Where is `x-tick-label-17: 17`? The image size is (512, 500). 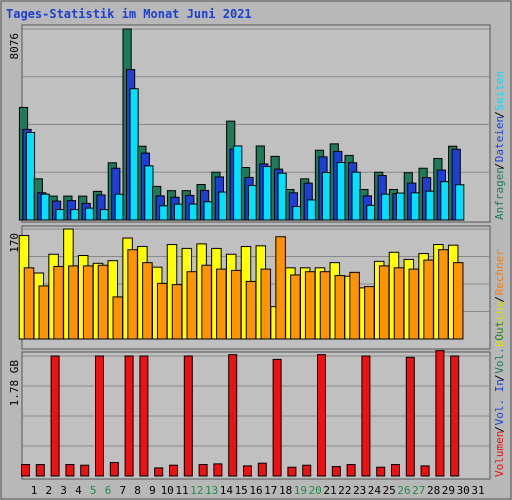
x-tick-label-17: 17 is located at coordinates (270, 490).